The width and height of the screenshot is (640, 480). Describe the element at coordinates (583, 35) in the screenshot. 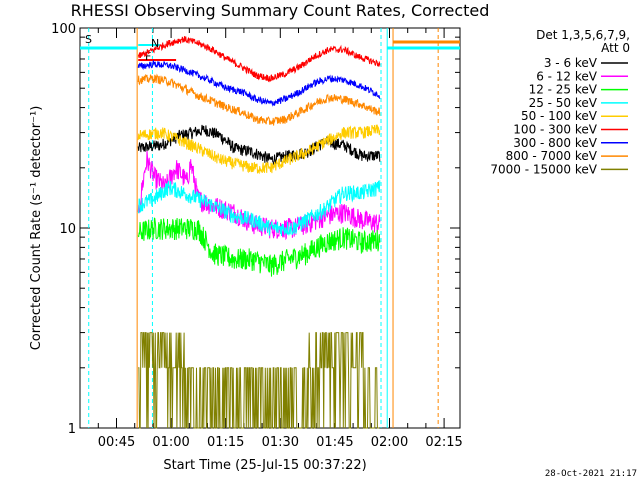

I see `legend-header-line-1: Det 1,3,5,6,7,9,` at that location.